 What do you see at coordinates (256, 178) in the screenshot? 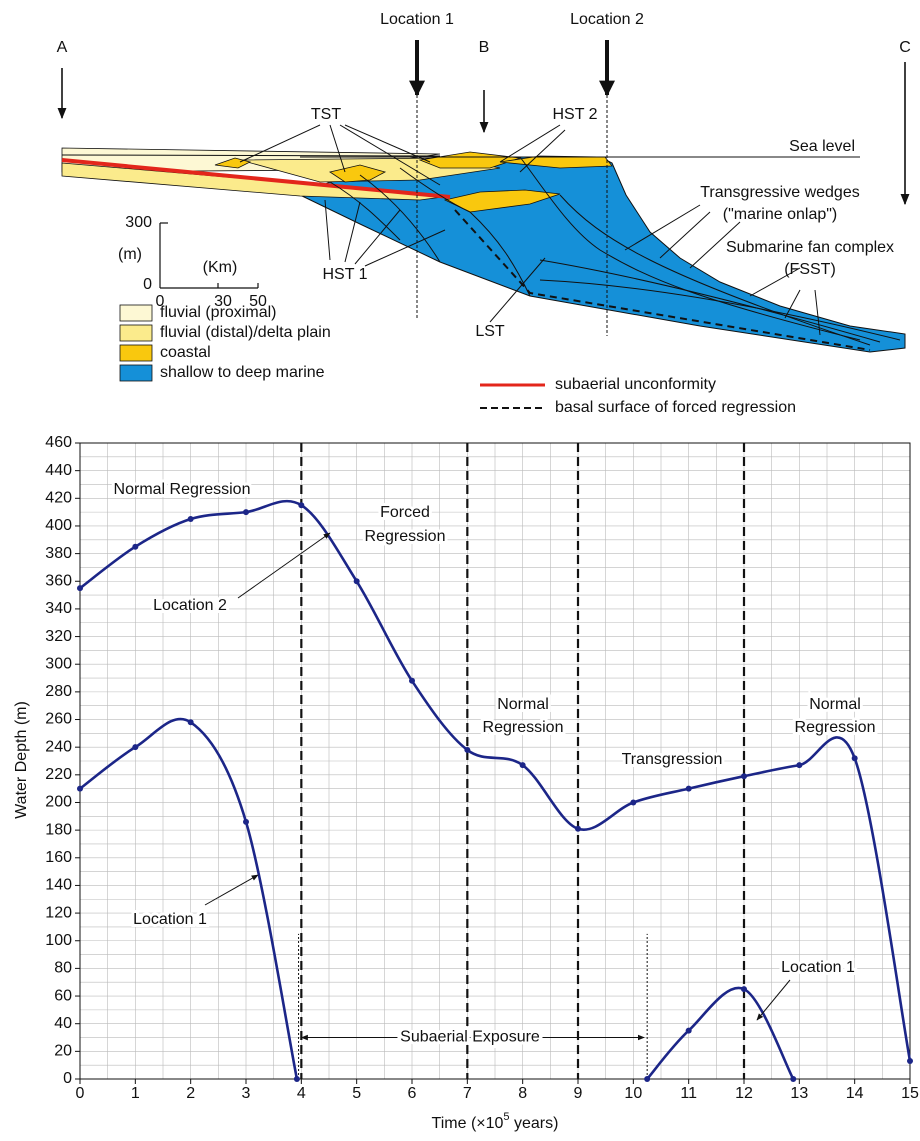
I see `subaerial-unconformity` at bounding box center [256, 178].